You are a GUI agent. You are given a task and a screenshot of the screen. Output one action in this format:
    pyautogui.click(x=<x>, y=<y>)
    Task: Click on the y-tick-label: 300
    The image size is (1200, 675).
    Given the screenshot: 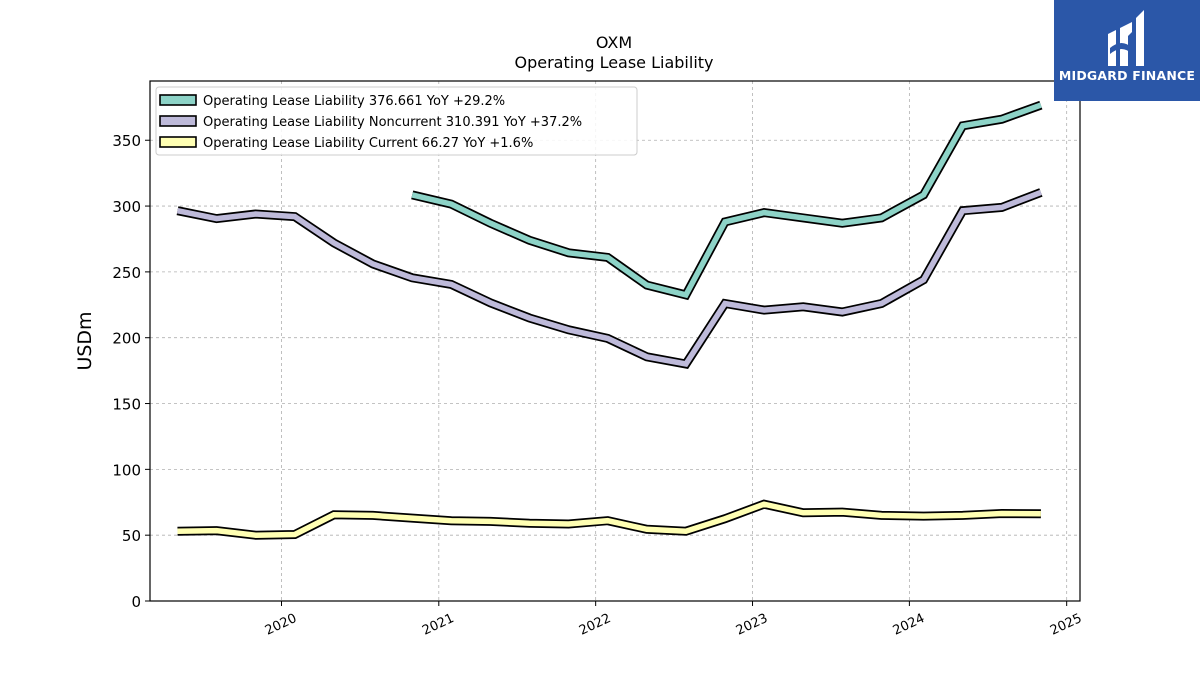 What is the action you would take?
    pyautogui.click(x=126, y=207)
    